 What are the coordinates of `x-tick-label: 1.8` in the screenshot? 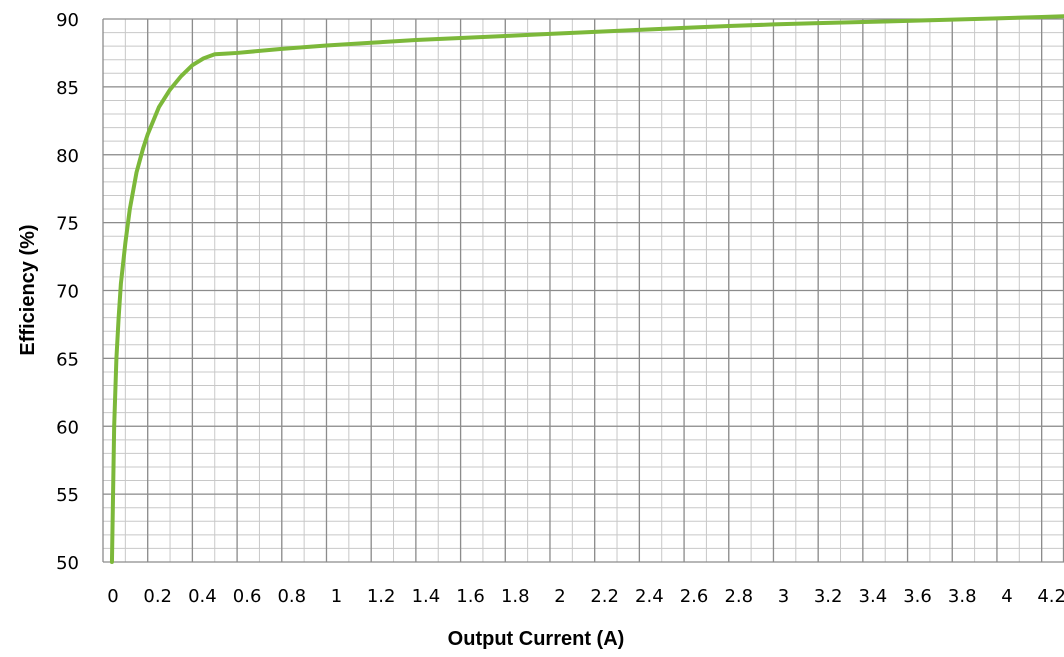 It's located at (515, 596).